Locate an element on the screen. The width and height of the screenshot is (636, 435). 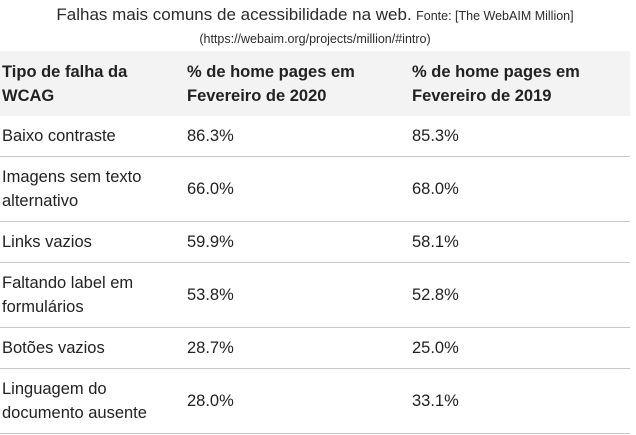
table-row: Botões vazios 28.7% 25.0% is located at coordinates (315, 348).